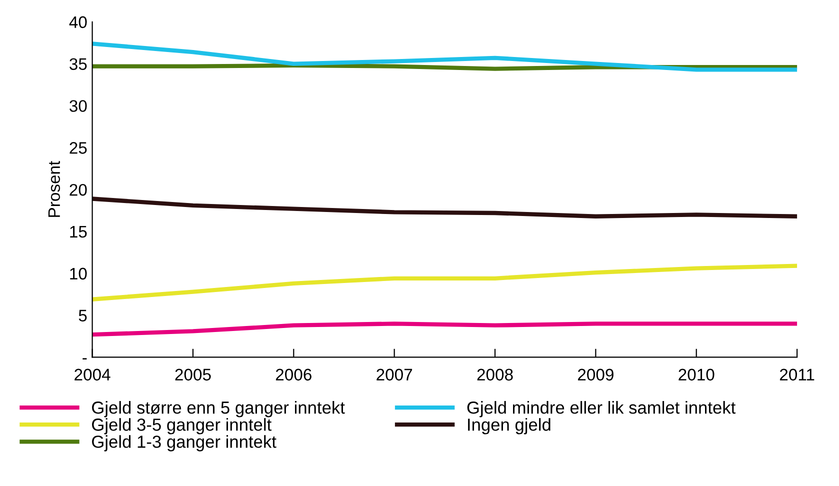  Describe the element at coordinates (92, 374) in the screenshot. I see `x-tick-label: 2004` at that location.